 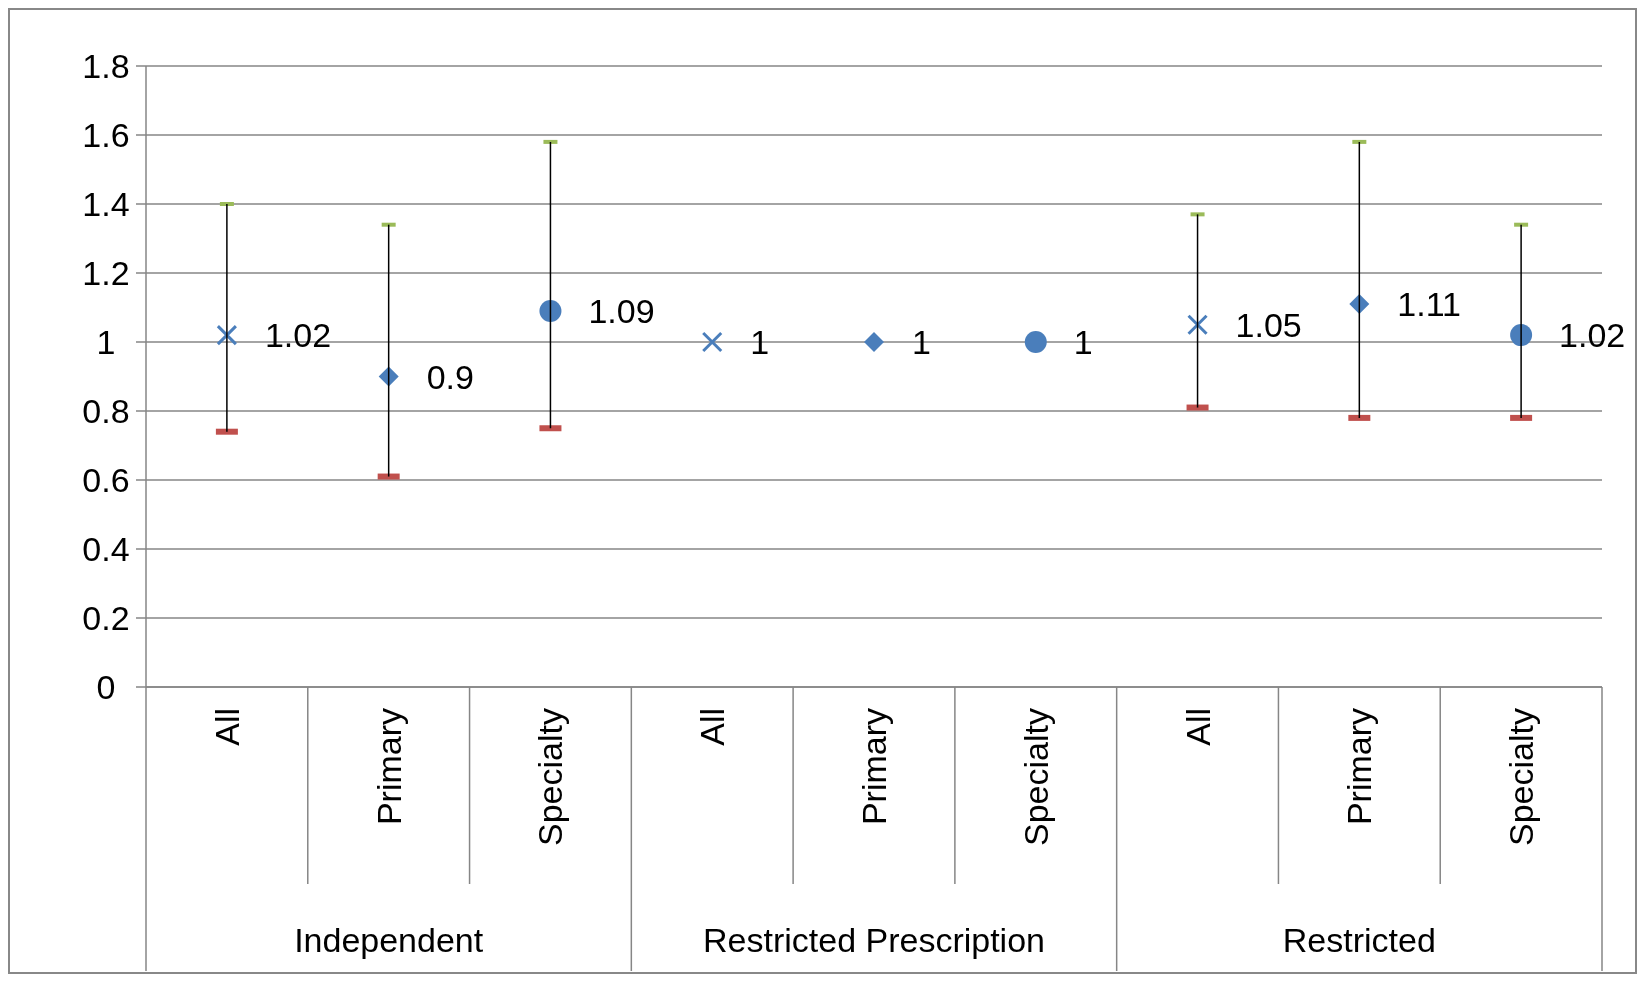 I want to click on data-label: 1.05, so click(x=1268, y=324).